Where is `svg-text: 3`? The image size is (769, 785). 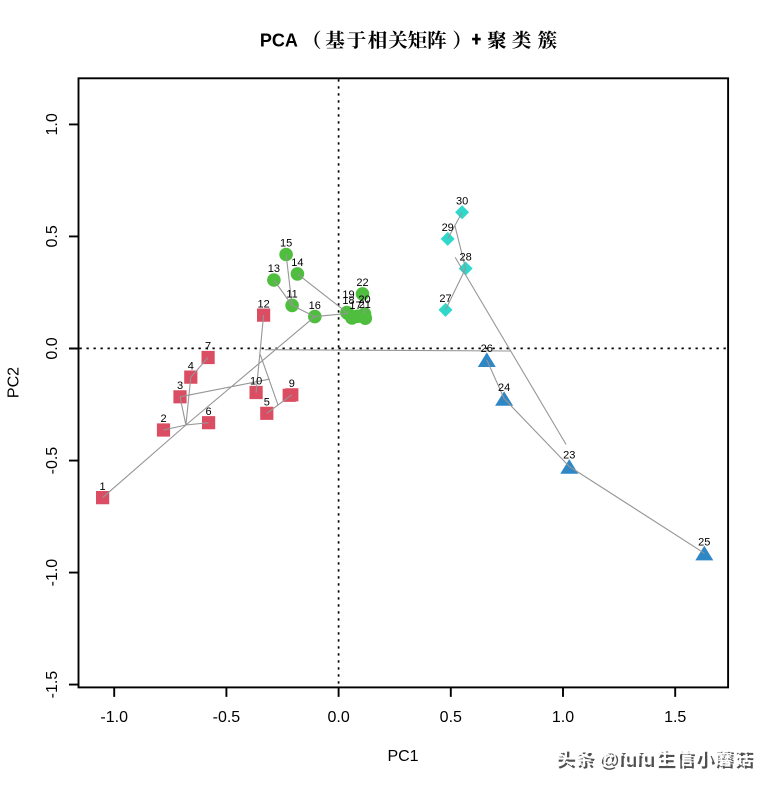
svg-text: 3 is located at coordinates (180, 386).